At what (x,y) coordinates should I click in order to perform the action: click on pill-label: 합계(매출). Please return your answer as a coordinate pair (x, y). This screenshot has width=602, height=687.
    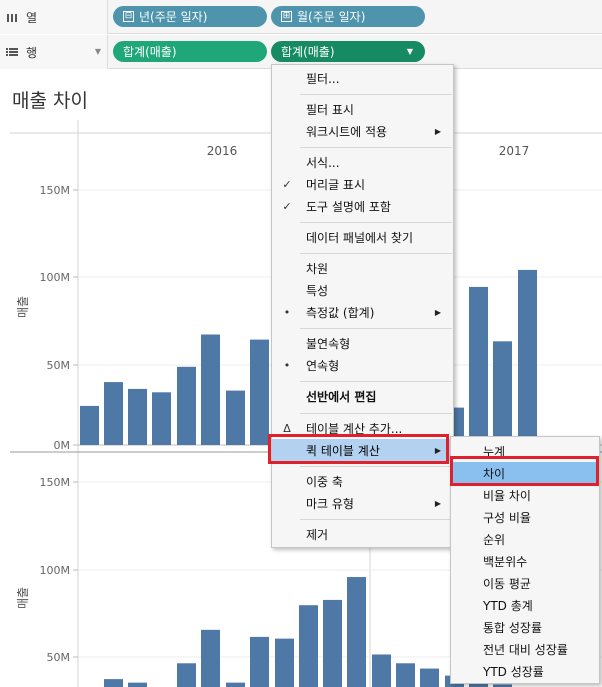
    Looking at the image, I should click on (150, 52).